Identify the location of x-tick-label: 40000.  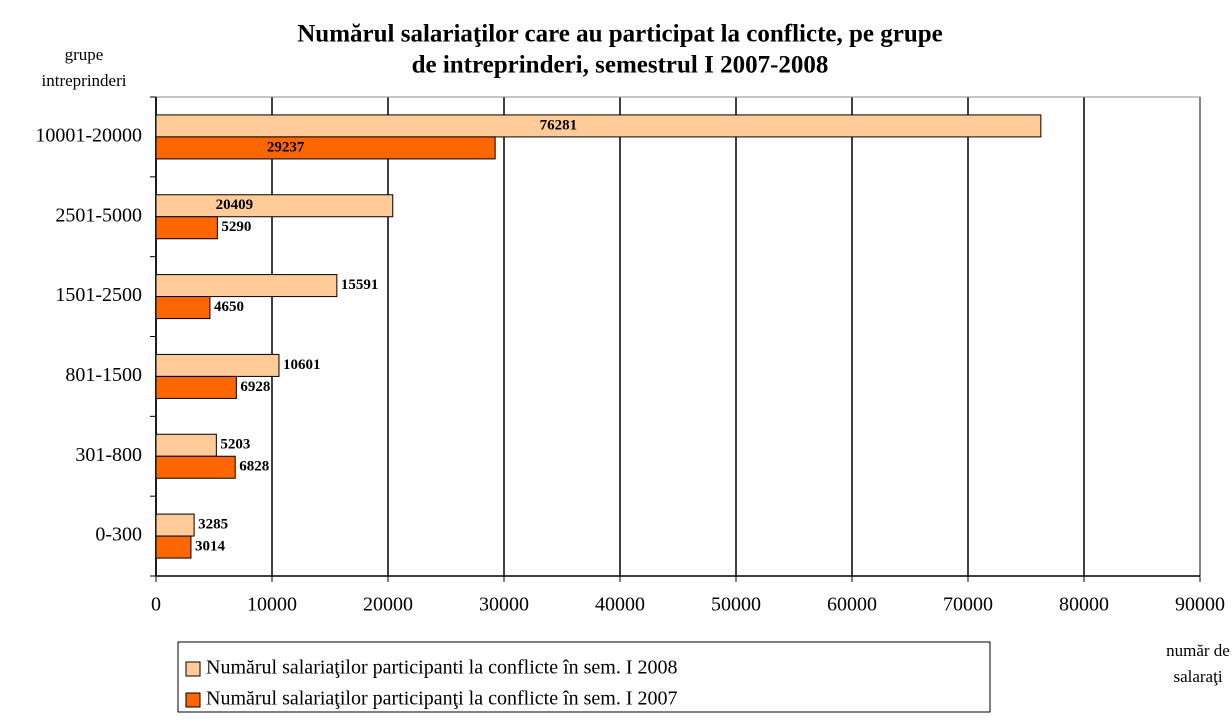
(620, 605).